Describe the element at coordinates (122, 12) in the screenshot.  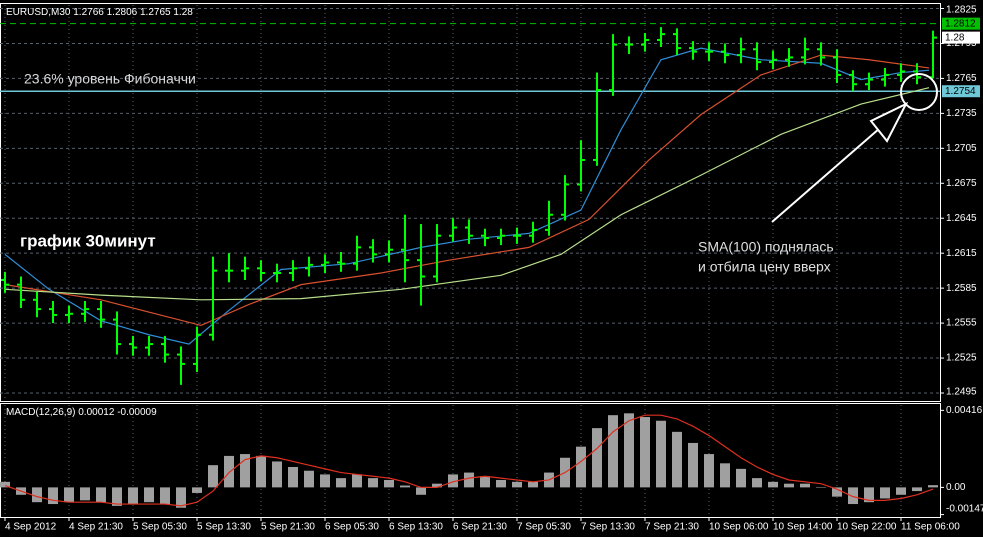
I see `last-high: 1.2806` at that location.